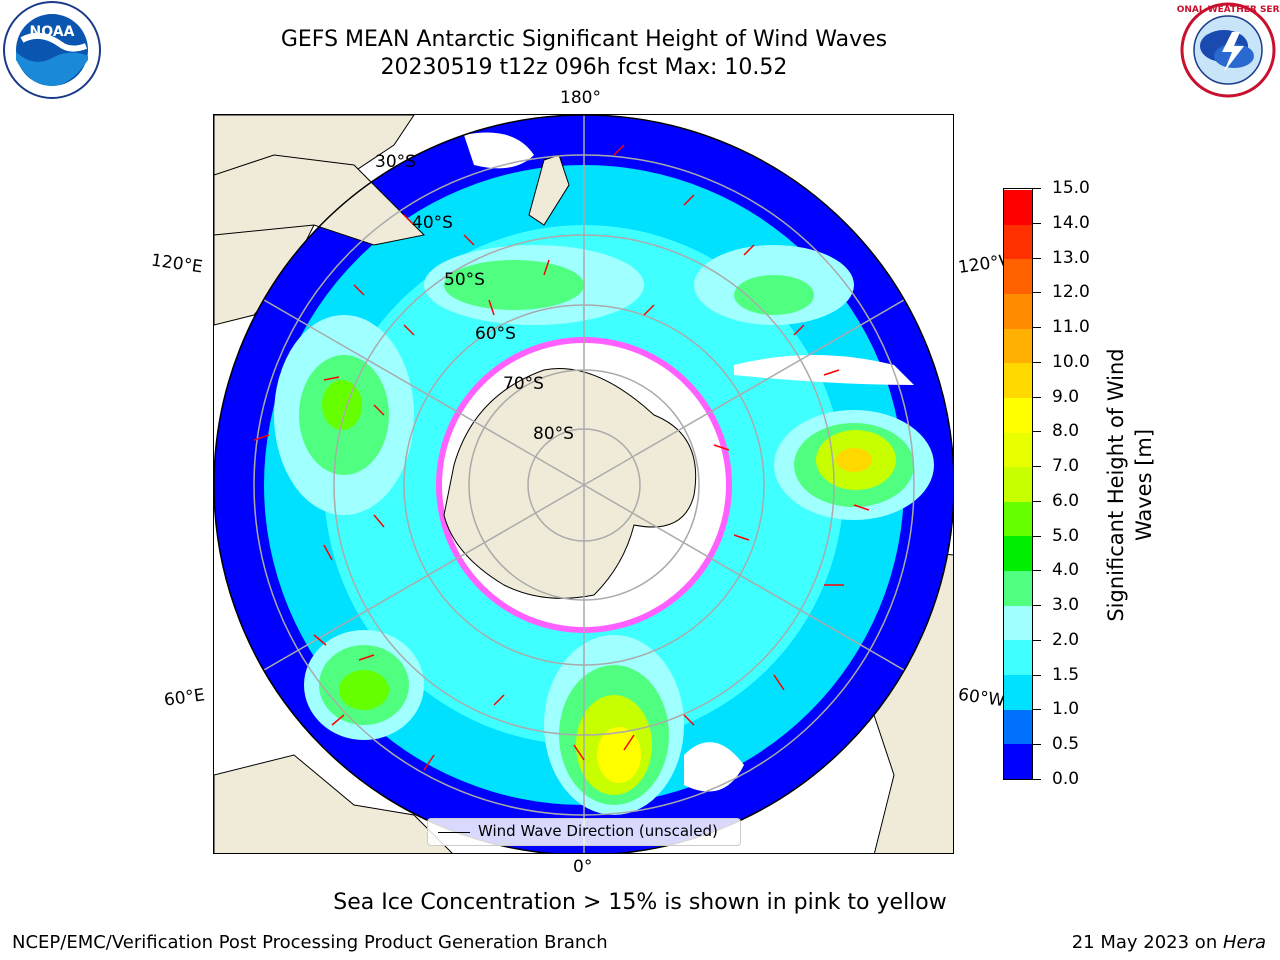  Describe the element at coordinates (1144, 485) in the screenshot. I see `colorbar-label-line2: Waves [m]` at that location.